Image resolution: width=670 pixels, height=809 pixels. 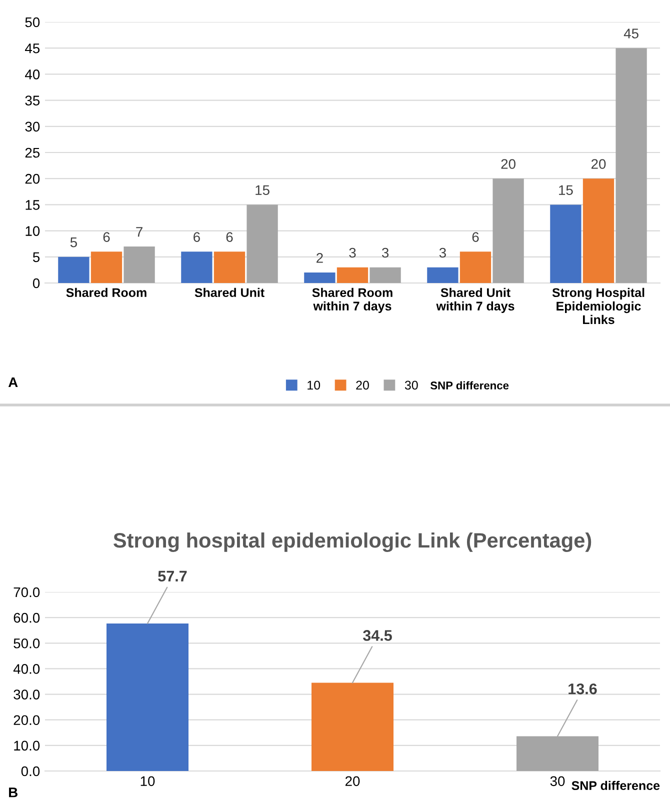 What do you see at coordinates (32, 49) in the screenshot?
I see `y-tick-label: 45` at bounding box center [32, 49].